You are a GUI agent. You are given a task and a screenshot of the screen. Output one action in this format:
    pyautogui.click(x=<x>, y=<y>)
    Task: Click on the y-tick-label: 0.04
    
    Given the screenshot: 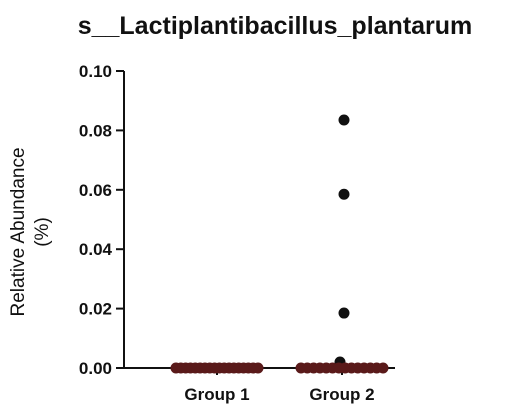 What is the action you would take?
    pyautogui.click(x=96, y=249)
    